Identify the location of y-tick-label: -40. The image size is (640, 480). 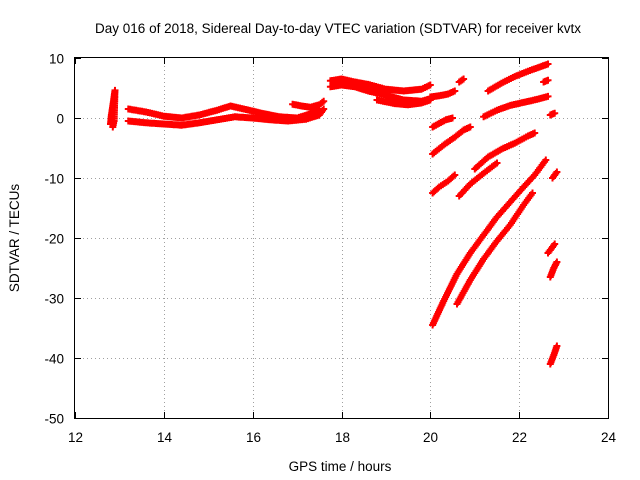
(54, 359).